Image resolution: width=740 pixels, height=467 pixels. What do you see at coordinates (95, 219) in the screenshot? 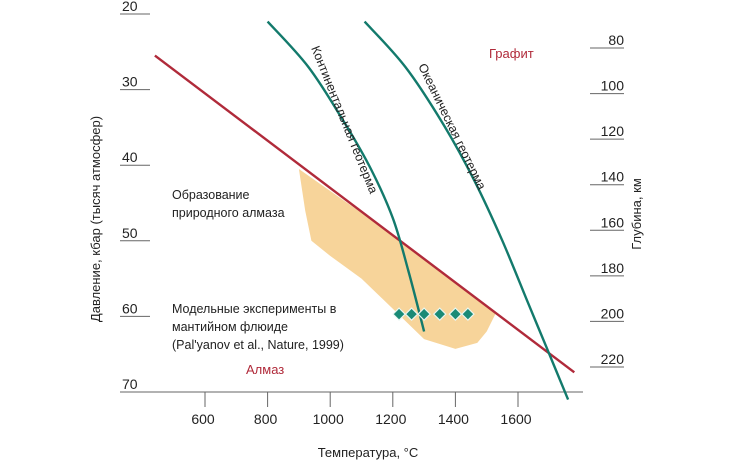
I see `y-axis-label: Давление, кбар (тысяч атмосфер)` at bounding box center [95, 219].